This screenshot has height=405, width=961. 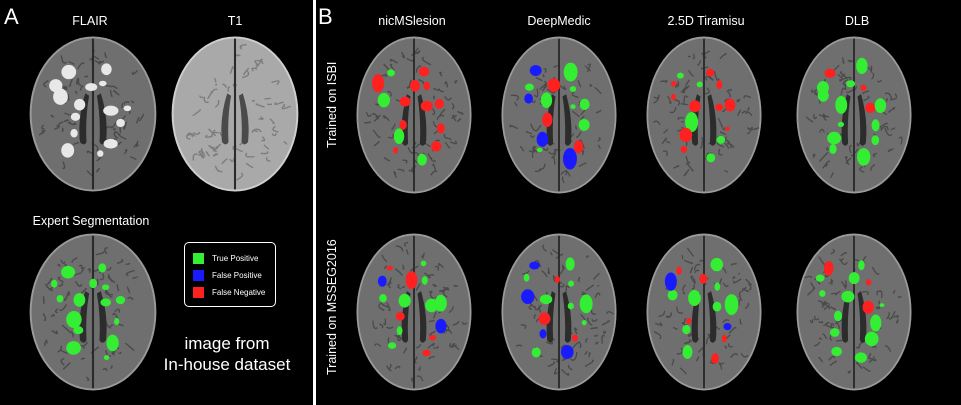 I want to click on row-label-msseg2016: Trained on MSSEG2016, so click(x=332, y=307).